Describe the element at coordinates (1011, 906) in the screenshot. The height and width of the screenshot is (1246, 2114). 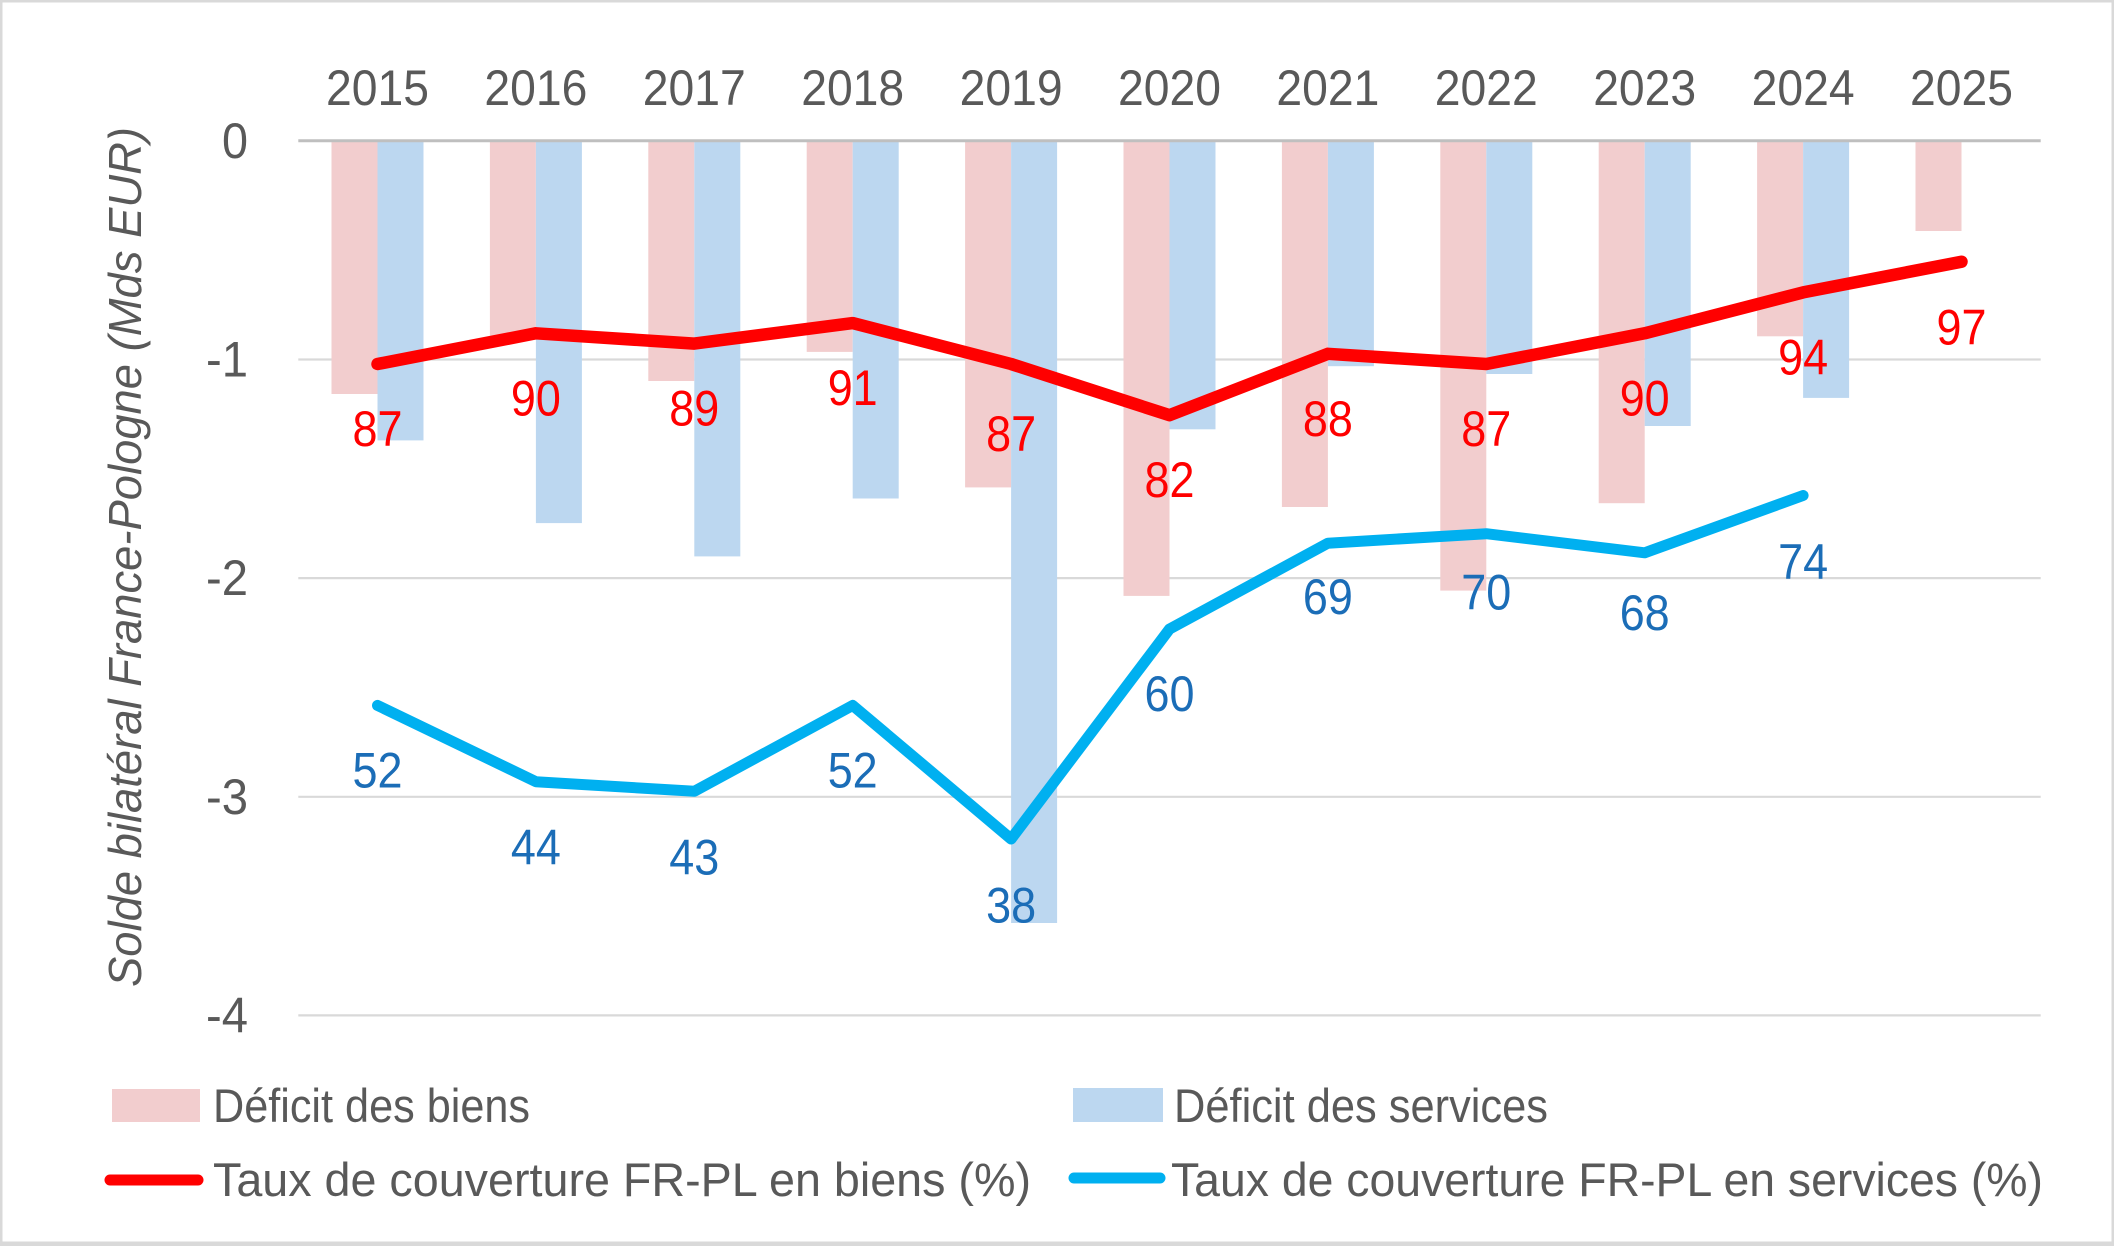
I see `svg-text: 38` at that location.